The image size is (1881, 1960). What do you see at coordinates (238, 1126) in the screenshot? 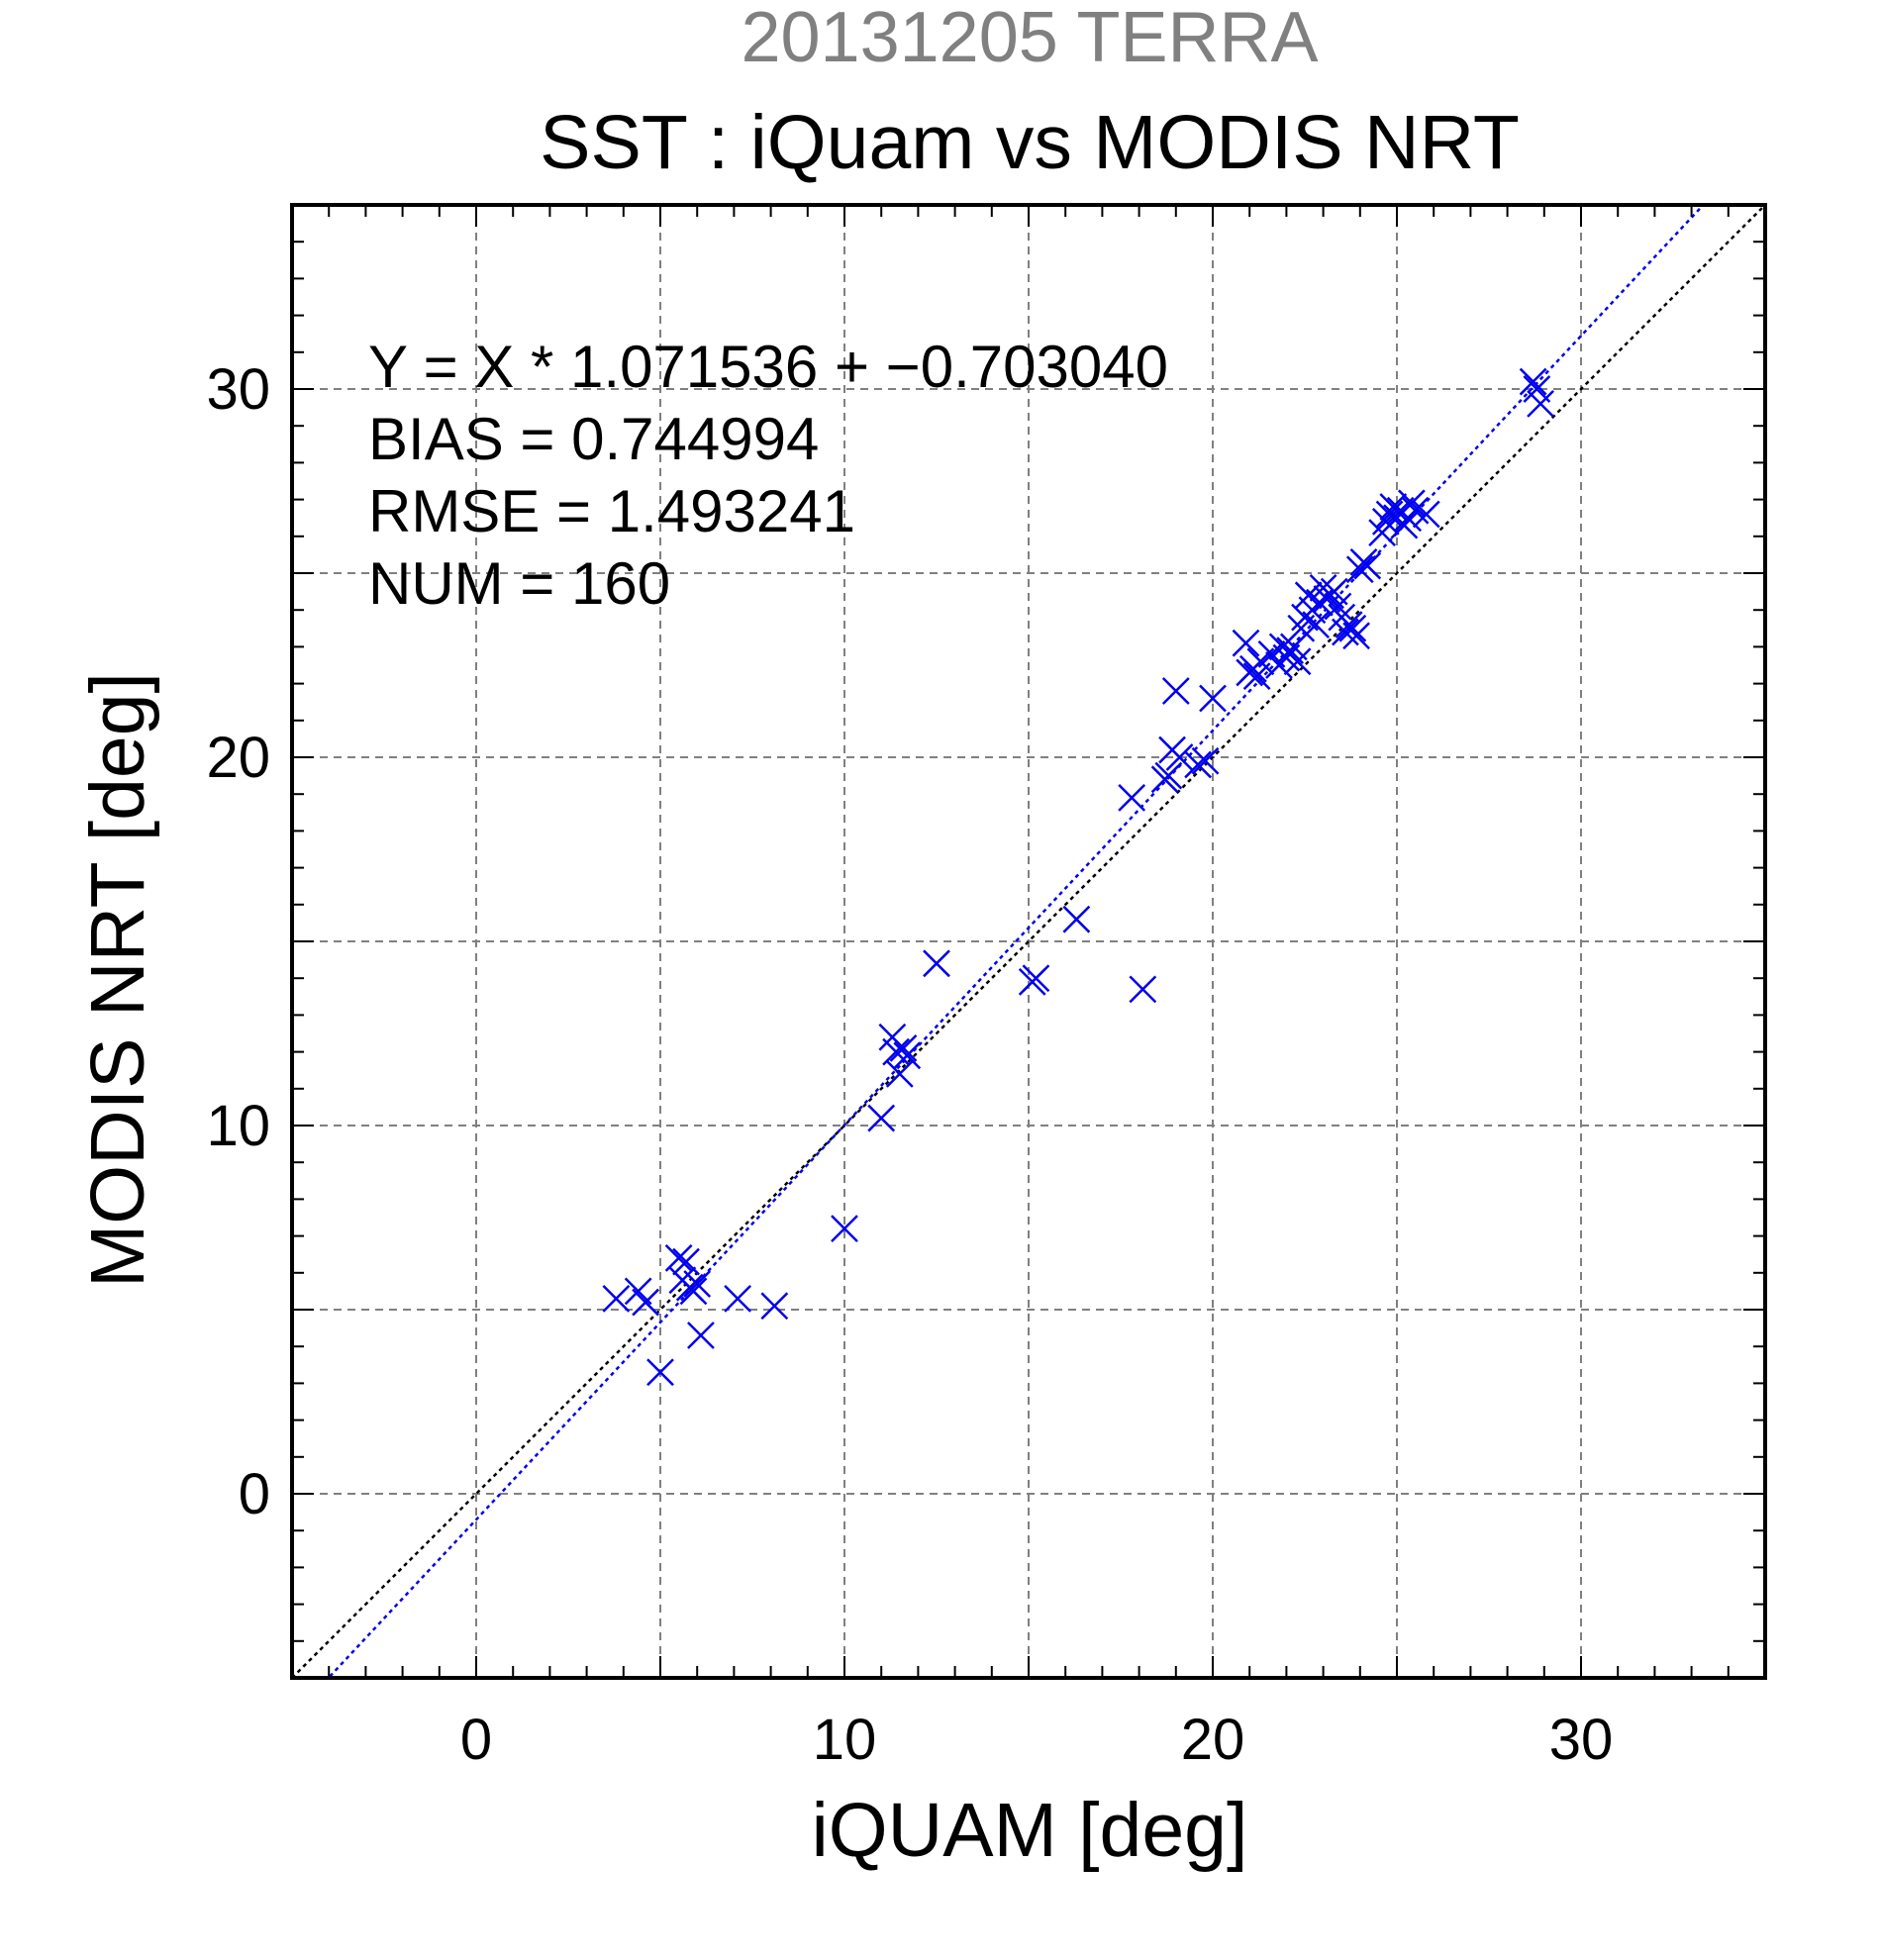
I see `y-tick-label: 10` at bounding box center [238, 1126].